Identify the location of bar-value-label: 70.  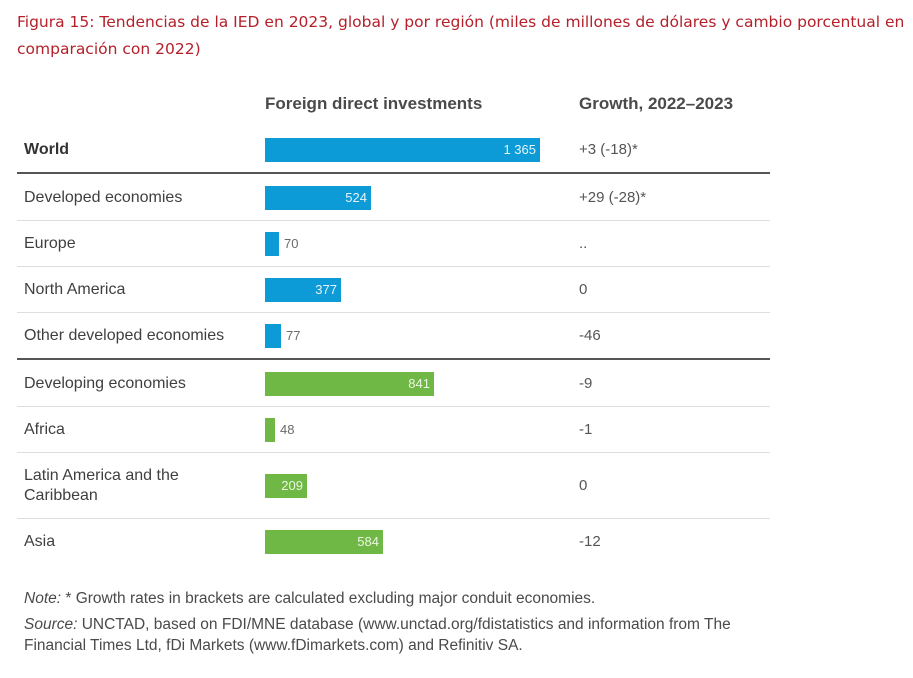
(291, 243).